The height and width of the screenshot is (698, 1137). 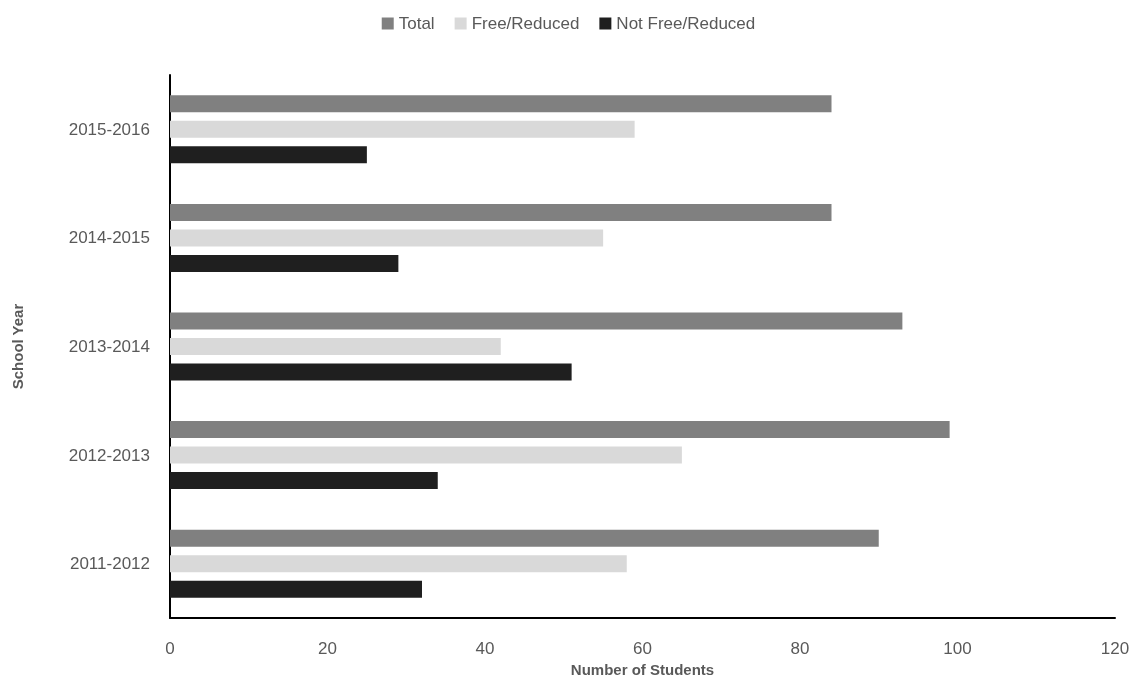 What do you see at coordinates (109, 564) in the screenshot?
I see `y-tick-label: 2011-2012` at bounding box center [109, 564].